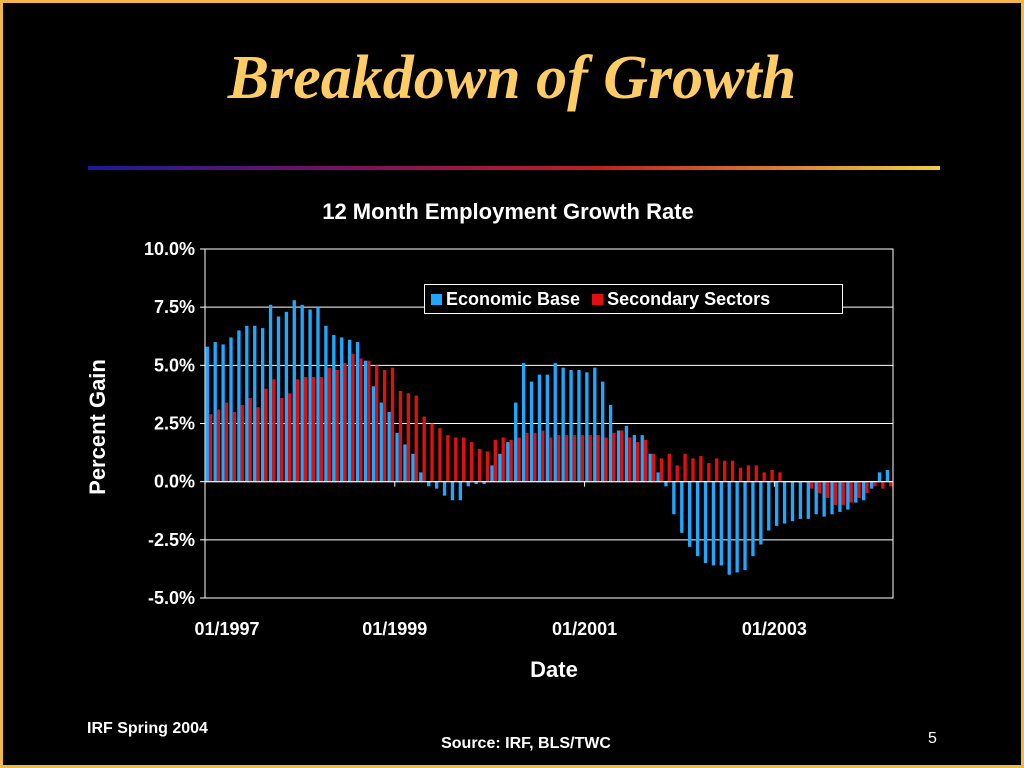  What do you see at coordinates (774, 629) in the screenshot?
I see `x-tick-label: 01/2003` at bounding box center [774, 629].